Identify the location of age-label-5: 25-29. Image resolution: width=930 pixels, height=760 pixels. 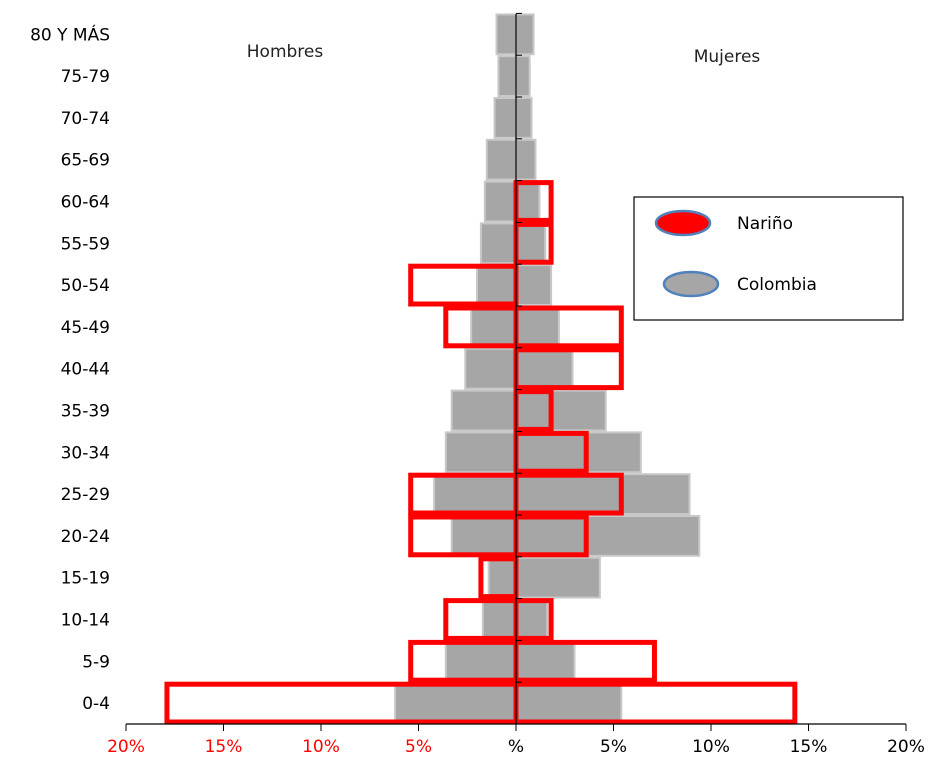
(85, 495).